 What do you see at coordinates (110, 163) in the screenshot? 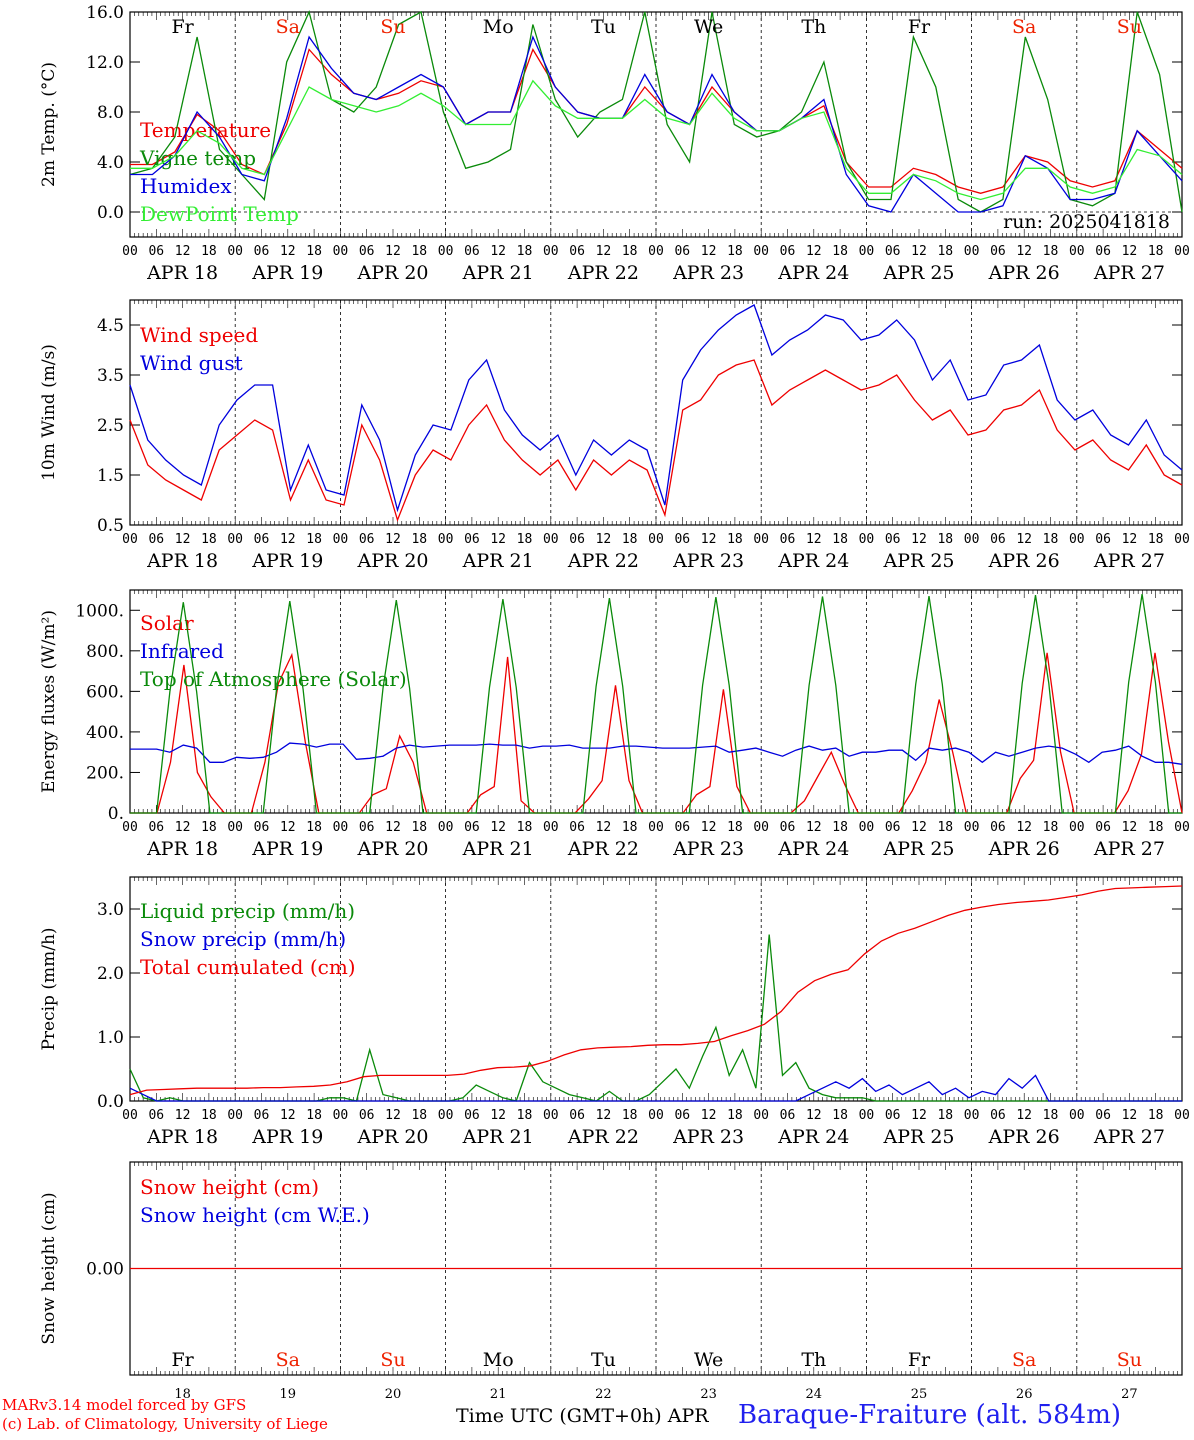
I see `y-tick-label: 4.0` at bounding box center [110, 163].